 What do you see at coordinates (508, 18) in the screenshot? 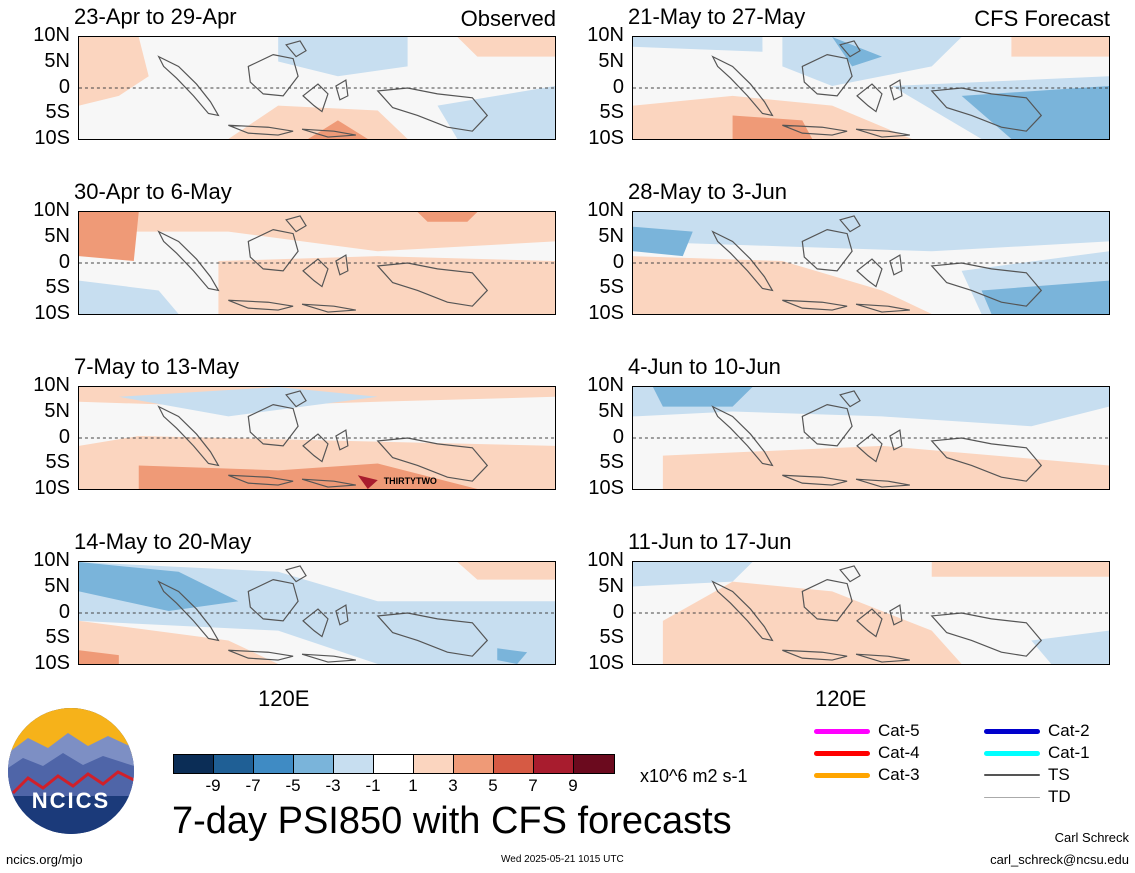
I see `panel-label-obs-1: Observed` at bounding box center [508, 18].